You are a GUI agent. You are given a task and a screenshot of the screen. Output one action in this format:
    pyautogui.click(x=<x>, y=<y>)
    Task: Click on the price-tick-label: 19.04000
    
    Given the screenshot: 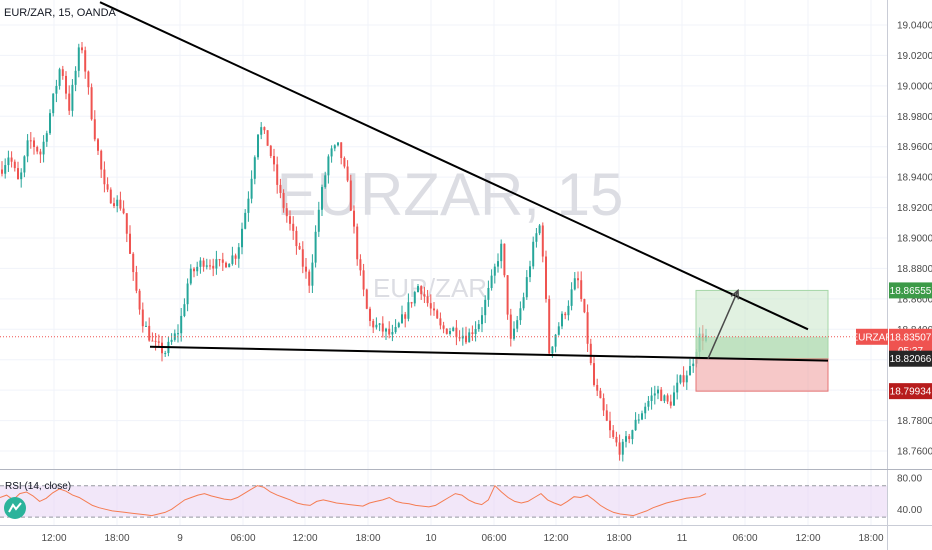 What is the action you would take?
    pyautogui.click(x=914, y=26)
    